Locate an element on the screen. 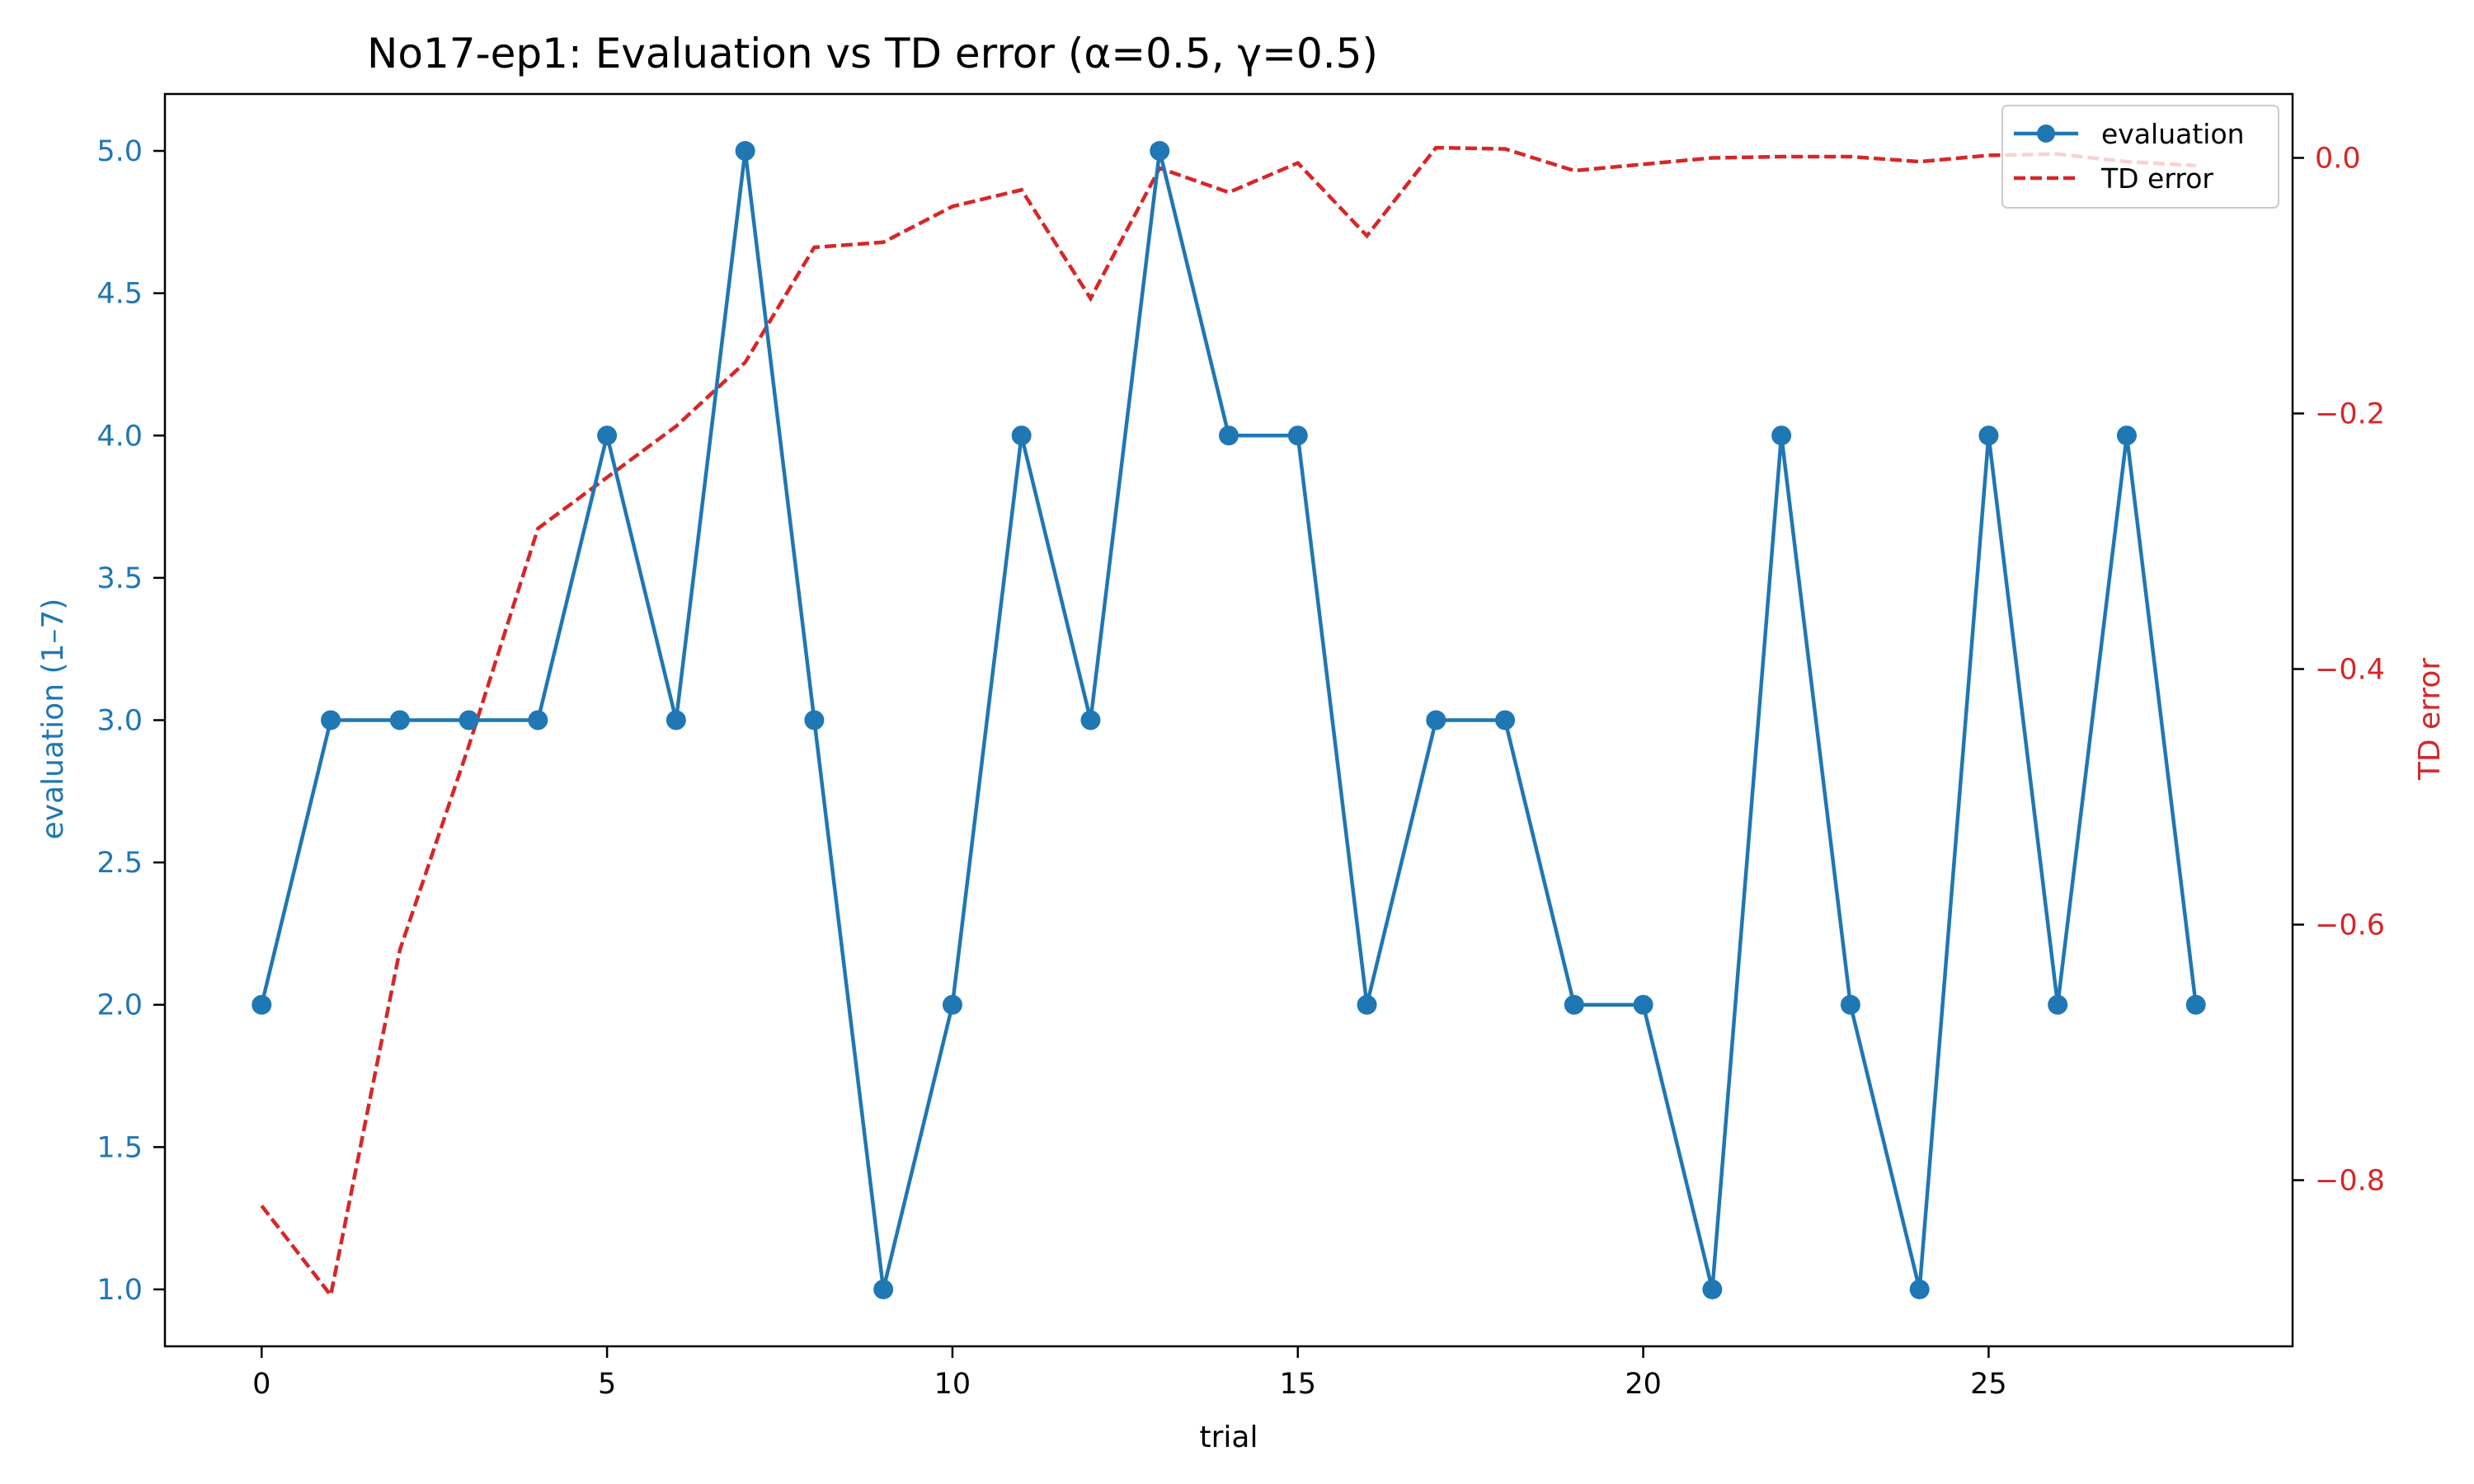 This screenshot has height=1484, width=2474. x-tick-label: 20 is located at coordinates (1643, 1384).